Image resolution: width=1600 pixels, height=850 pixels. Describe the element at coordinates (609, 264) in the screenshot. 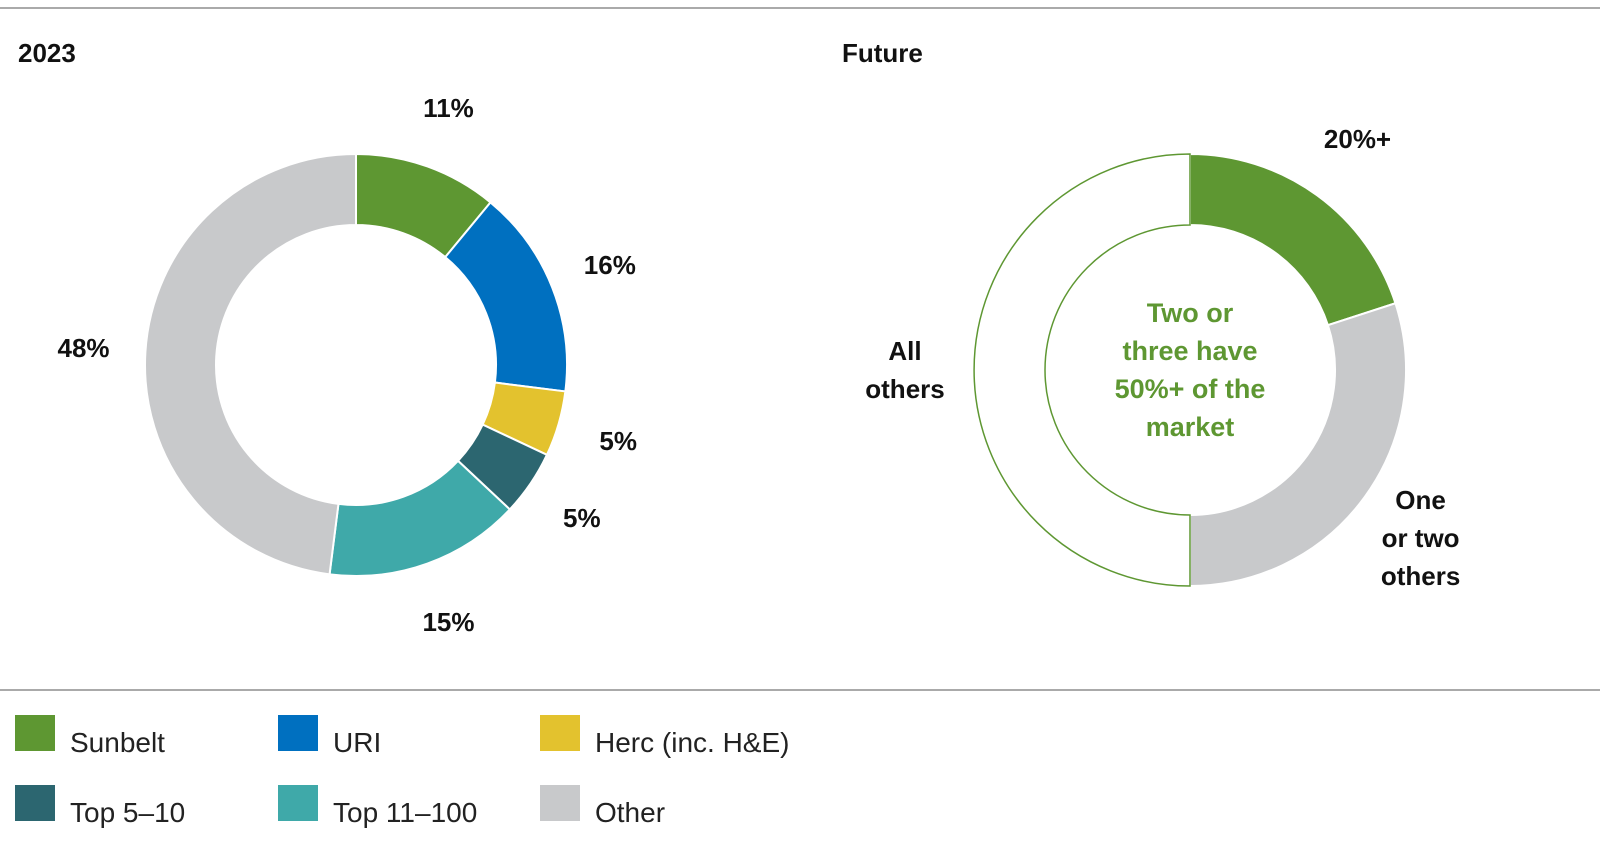

I see `value-label: 16%` at that location.